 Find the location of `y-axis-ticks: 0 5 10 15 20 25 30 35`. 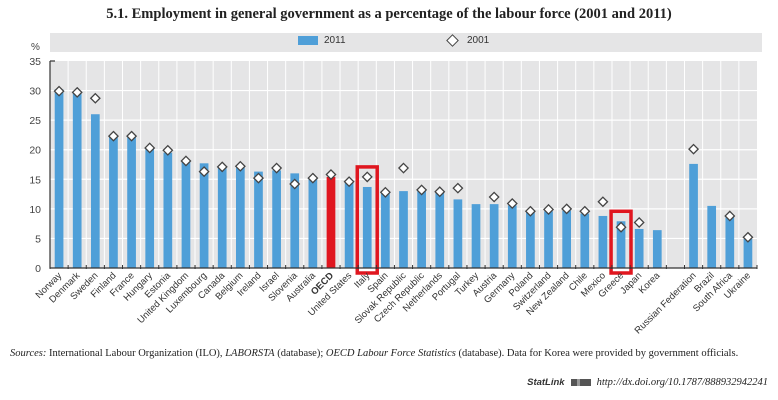

y-axis-ticks: 0 5 10 15 20 25 30 35 is located at coordinates (35, 165).